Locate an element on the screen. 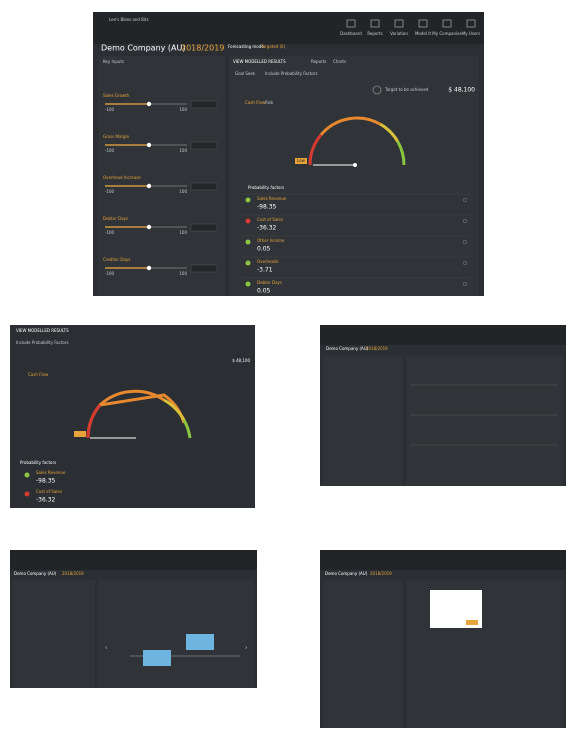 This screenshot has width=575, height=736. factor-label: Cost of Sales is located at coordinates (270, 219).